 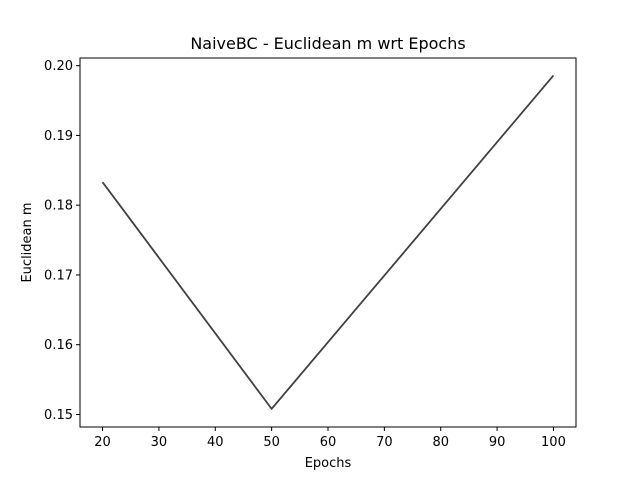 I want to click on y-tick-label: 0.20, so click(x=58, y=66).